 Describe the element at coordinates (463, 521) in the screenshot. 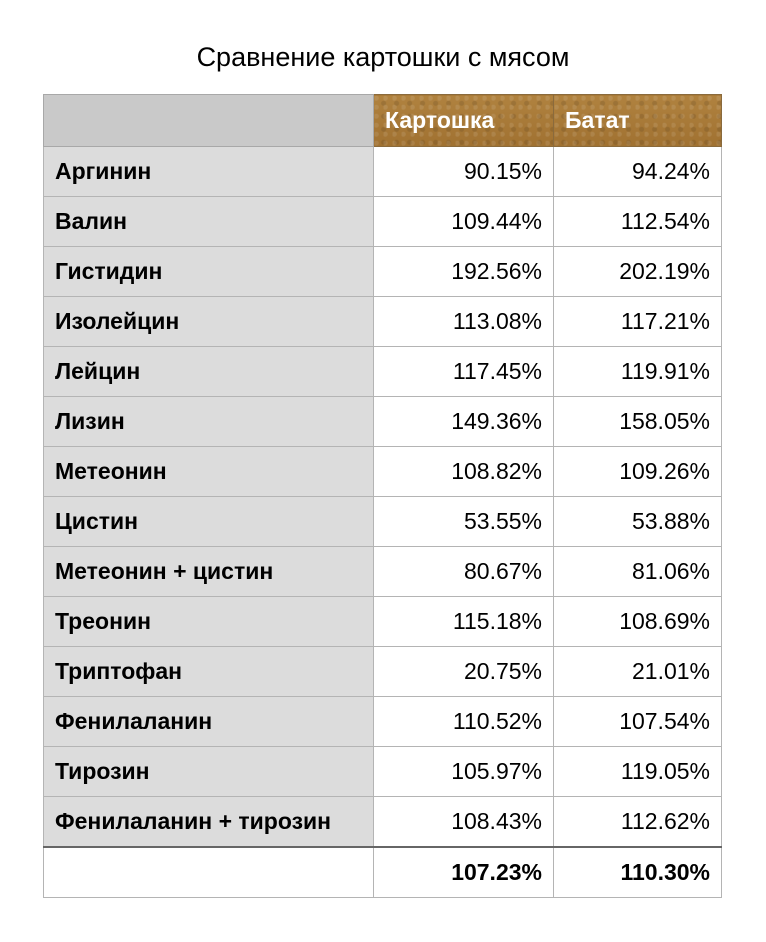

I see `cell-potato: 53.55%` at that location.